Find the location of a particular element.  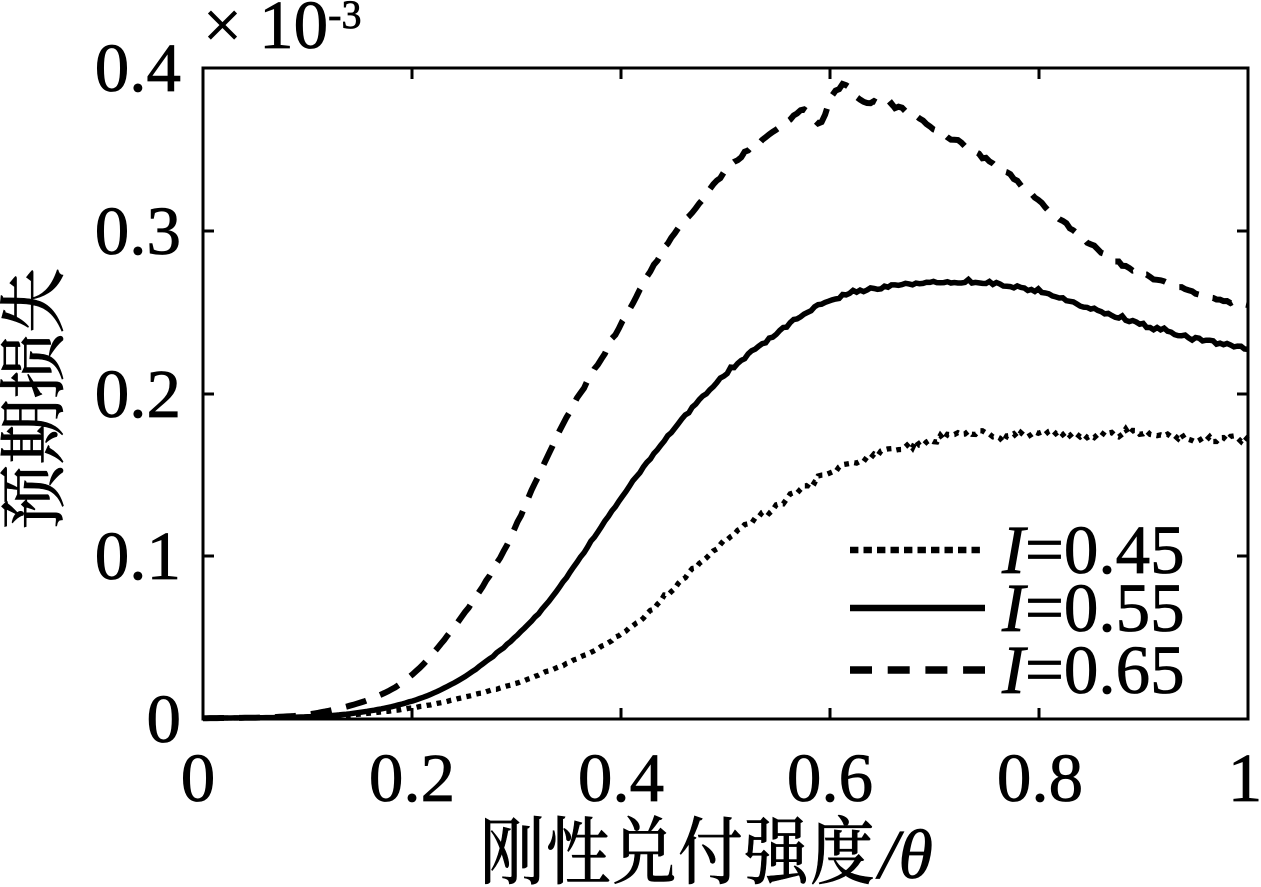

svg-text: I=0.65 is located at coordinates (1093, 670).